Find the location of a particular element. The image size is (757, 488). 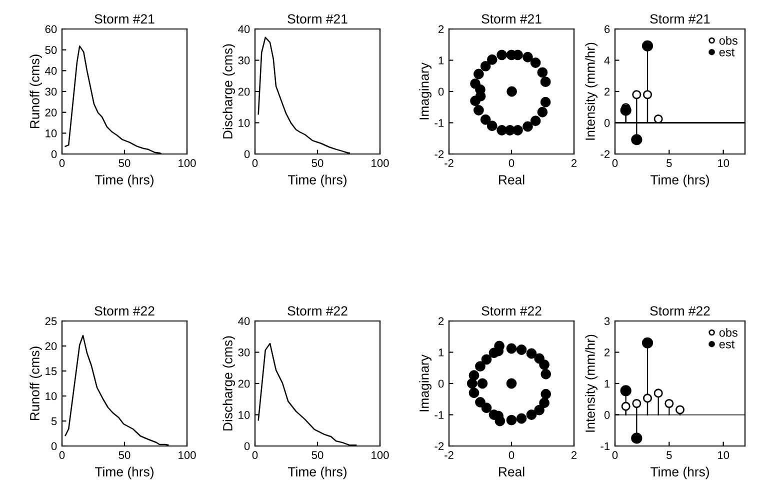

y-tick-label: 15 is located at coordinates (51, 371).